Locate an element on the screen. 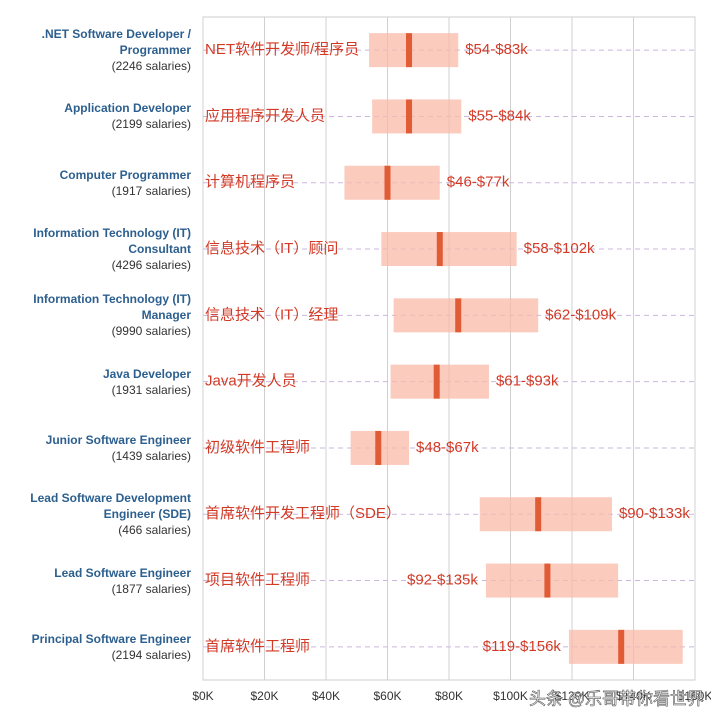 This screenshot has width=711, height=725. x-tick-label: $0K is located at coordinates (202, 696).